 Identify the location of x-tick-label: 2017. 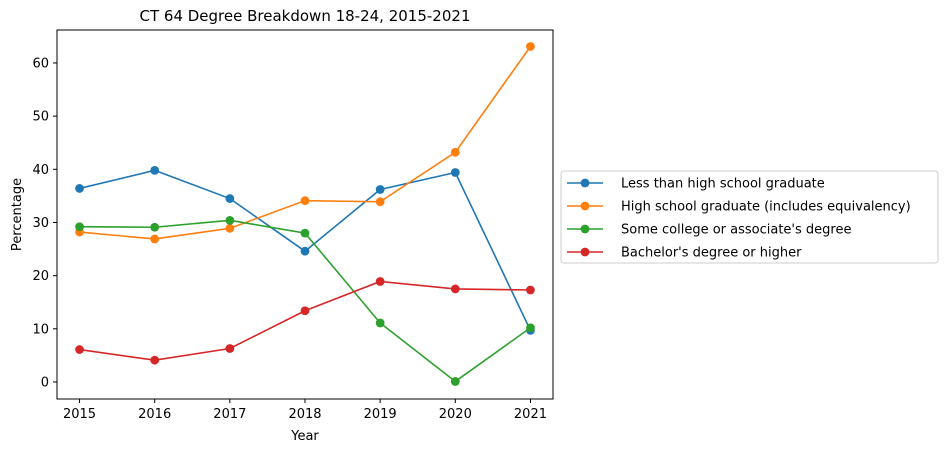
(229, 414).